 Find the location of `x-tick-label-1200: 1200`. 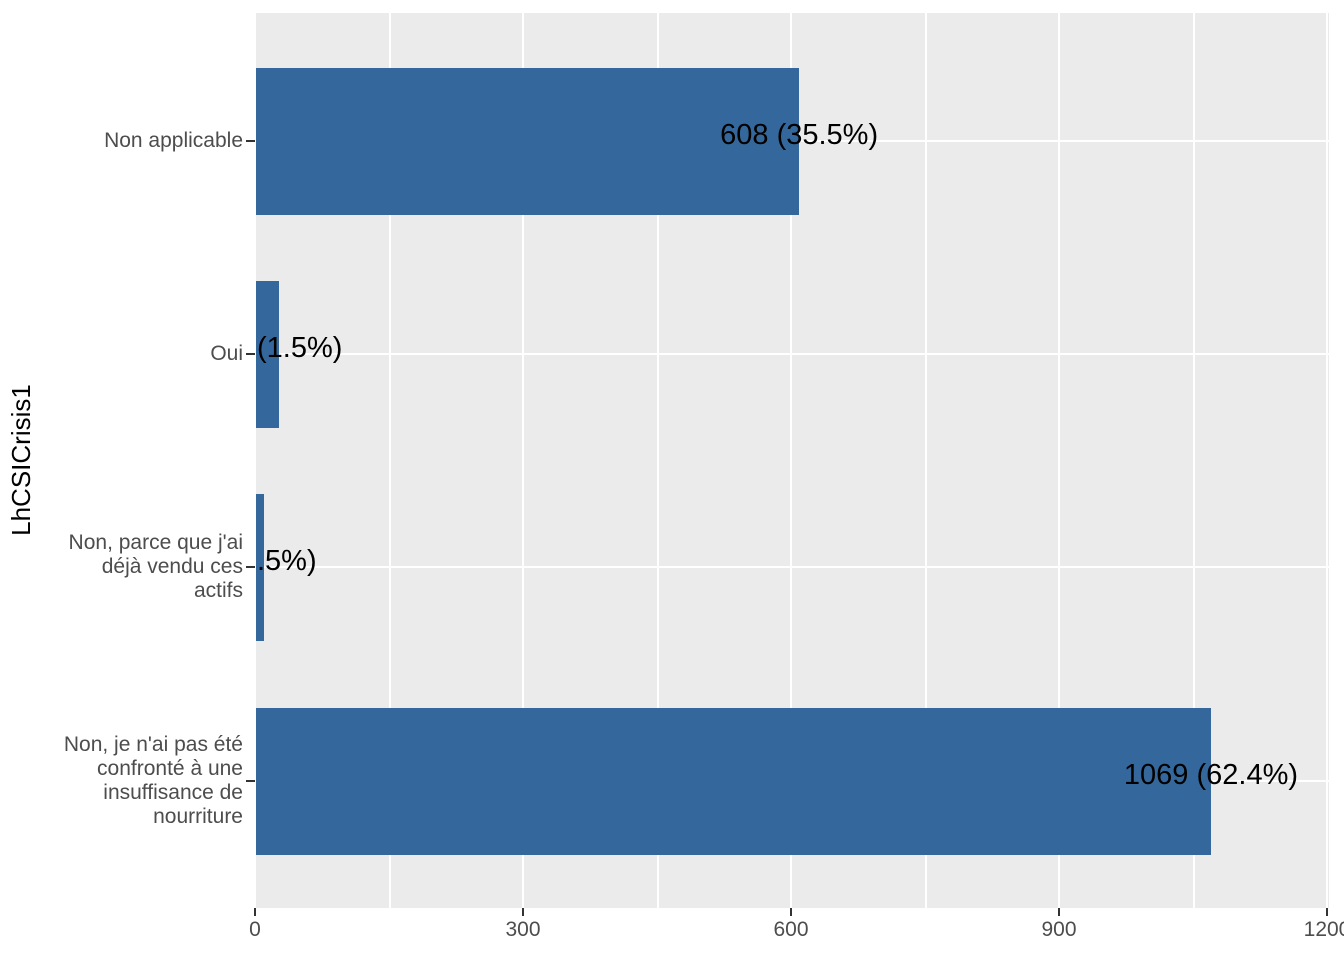

x-tick-label-1200: 1200 is located at coordinates (1323, 929).